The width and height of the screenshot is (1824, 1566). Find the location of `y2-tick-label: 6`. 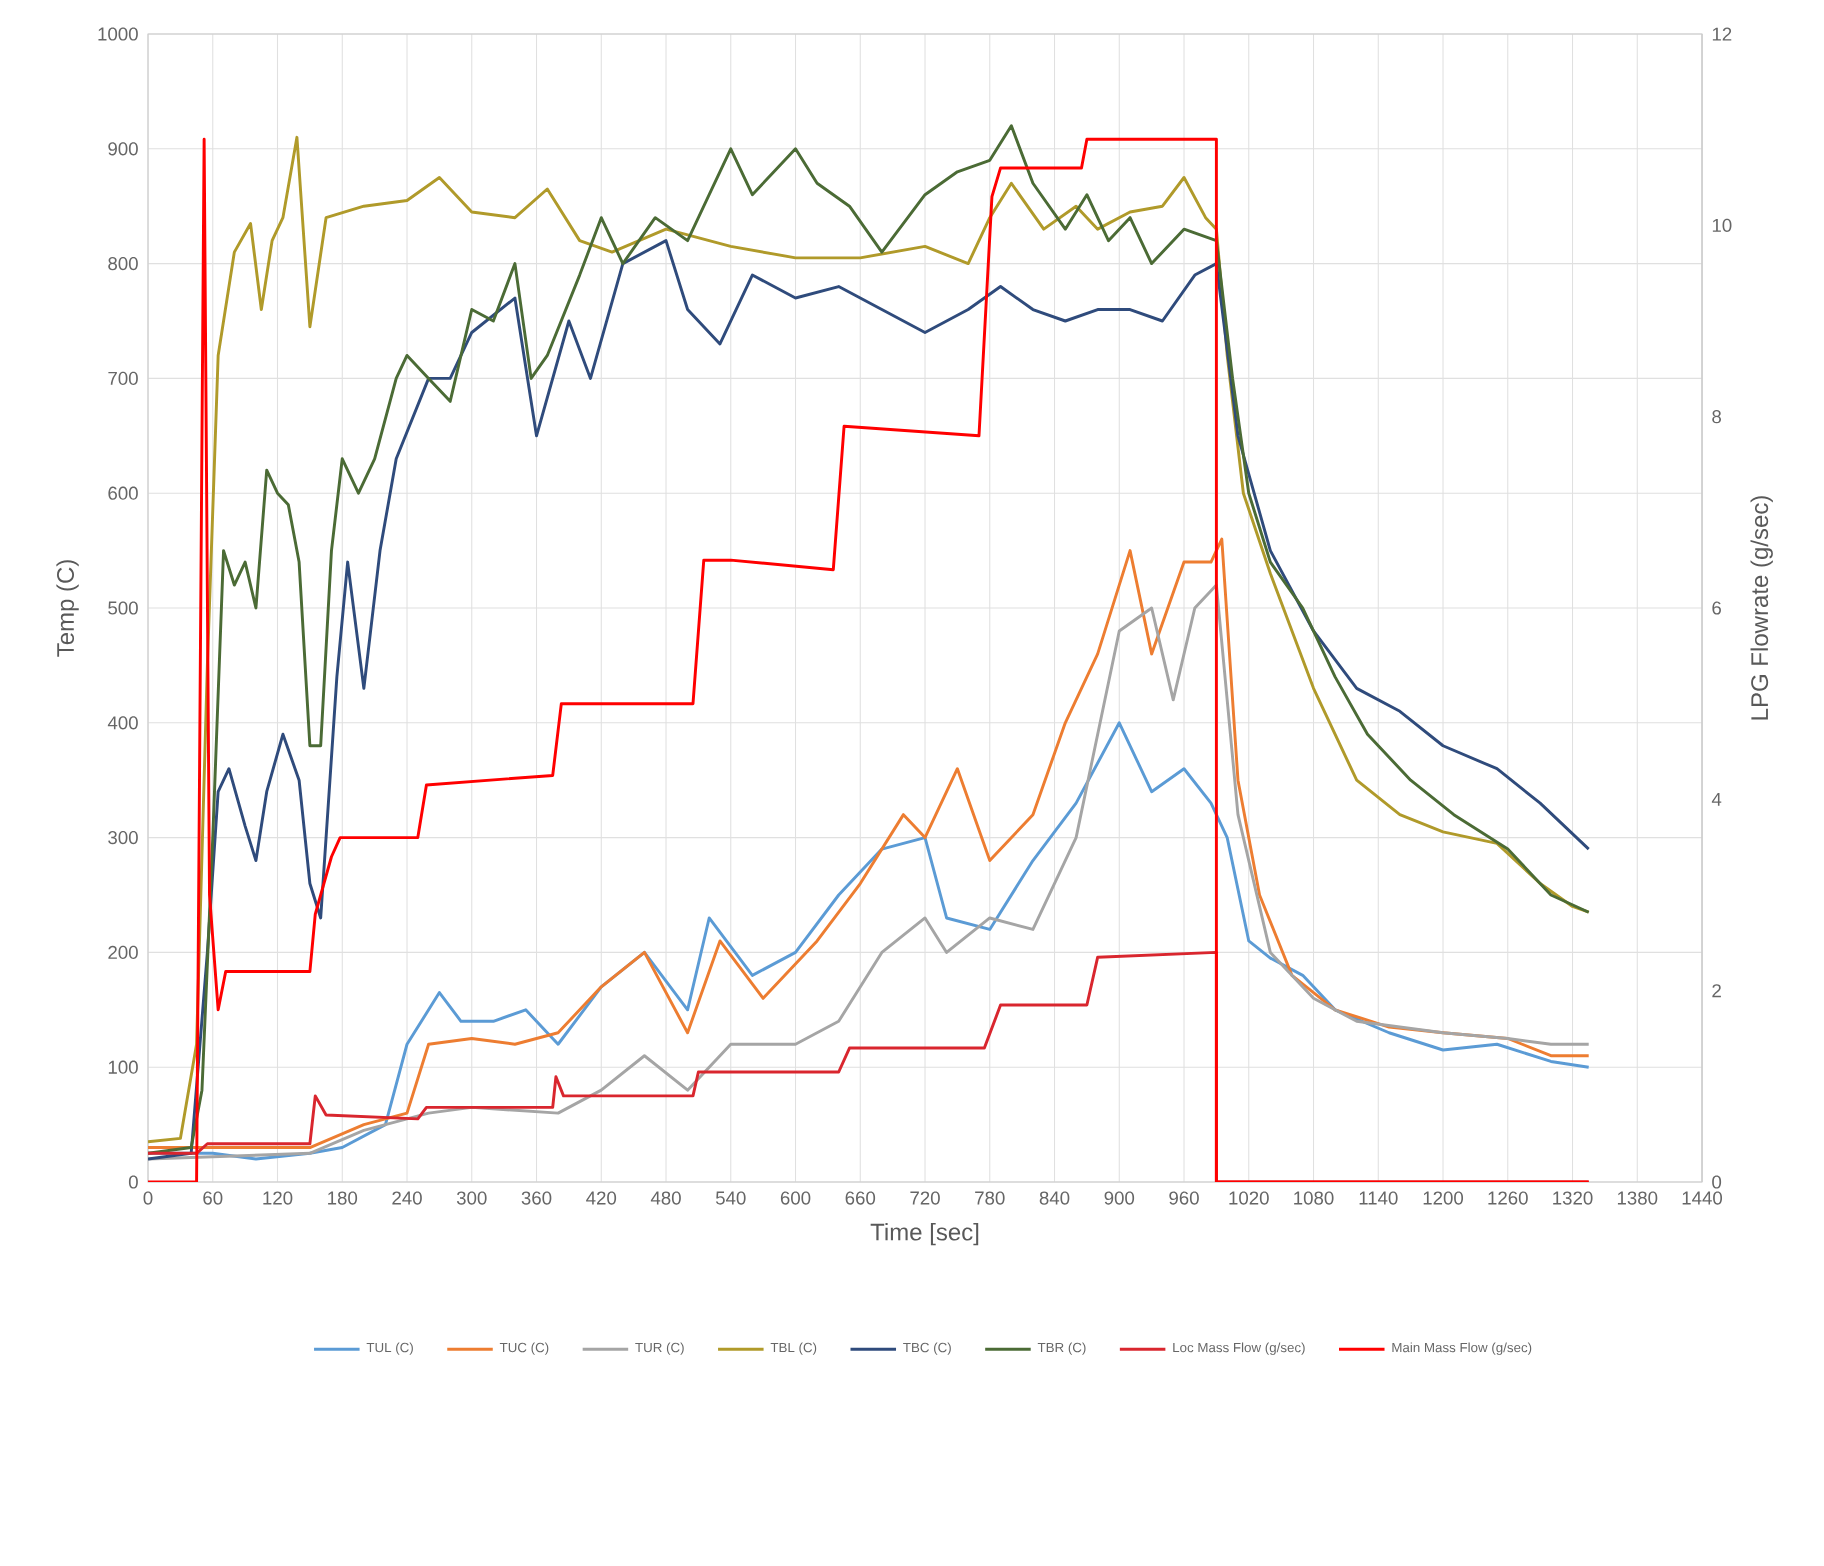

y2-tick-label: 6 is located at coordinates (1716, 608).